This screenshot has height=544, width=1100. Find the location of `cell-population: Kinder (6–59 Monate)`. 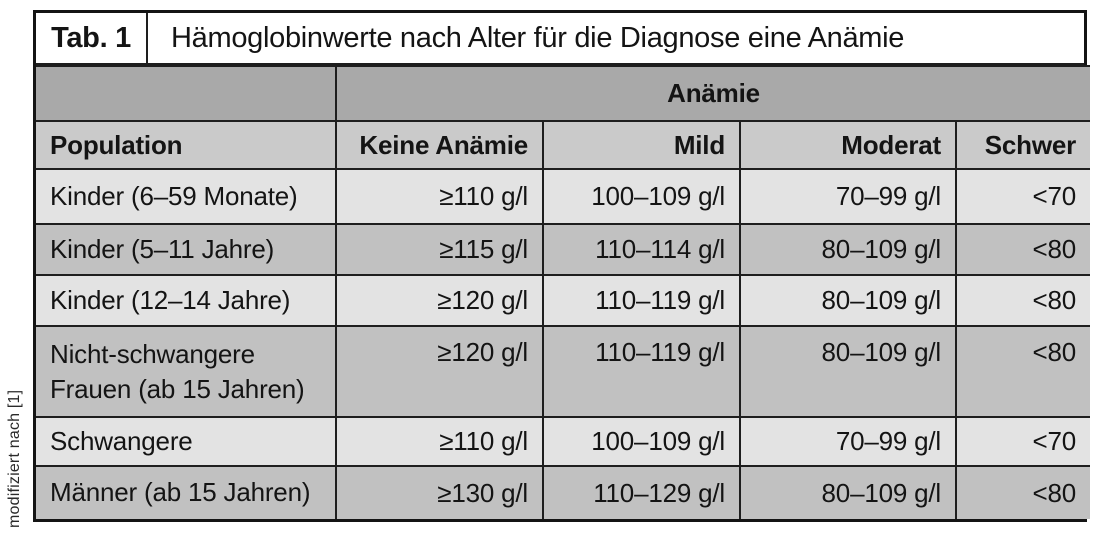

cell-population: Kinder (6–59 Monate) is located at coordinates (186, 196).